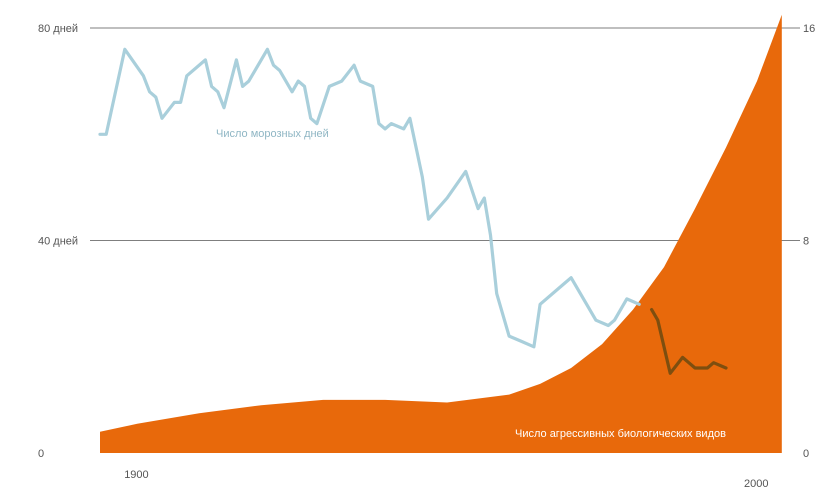 This screenshot has width=839, height=499. I want to click on x-tick-label: 2000, so click(756, 484).